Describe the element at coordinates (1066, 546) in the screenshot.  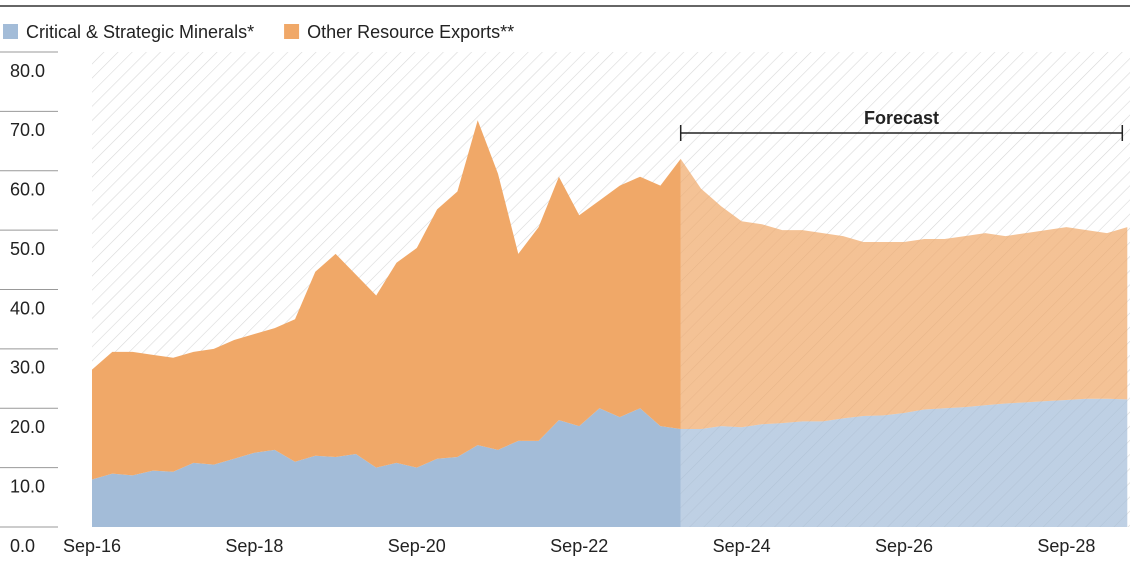
I see `x-tick-label: Sep-28` at that location.